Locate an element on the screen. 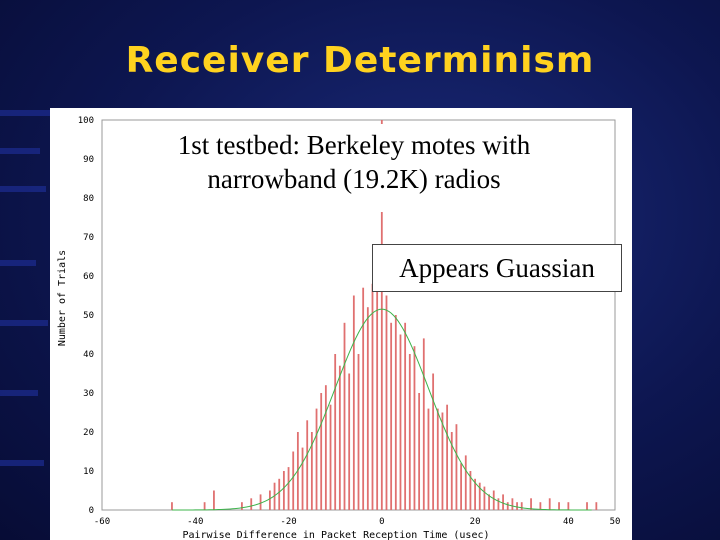 This screenshot has height=540, width=720. testbed-callout-line2: narrowband (19.2K) radios is located at coordinates (354, 179).